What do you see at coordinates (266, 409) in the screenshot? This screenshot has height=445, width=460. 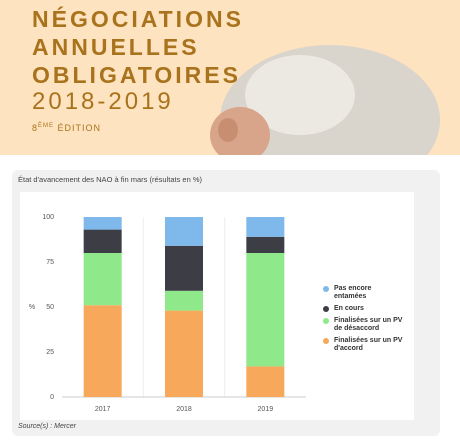 I see `x-tick-label: 2019` at bounding box center [266, 409].